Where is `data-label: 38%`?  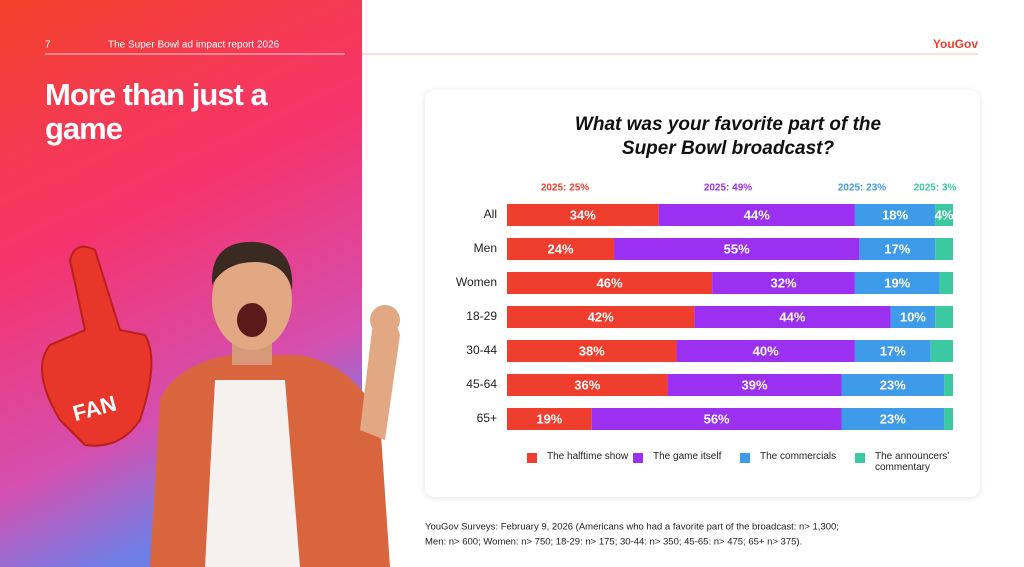
data-label: 38% is located at coordinates (592, 350).